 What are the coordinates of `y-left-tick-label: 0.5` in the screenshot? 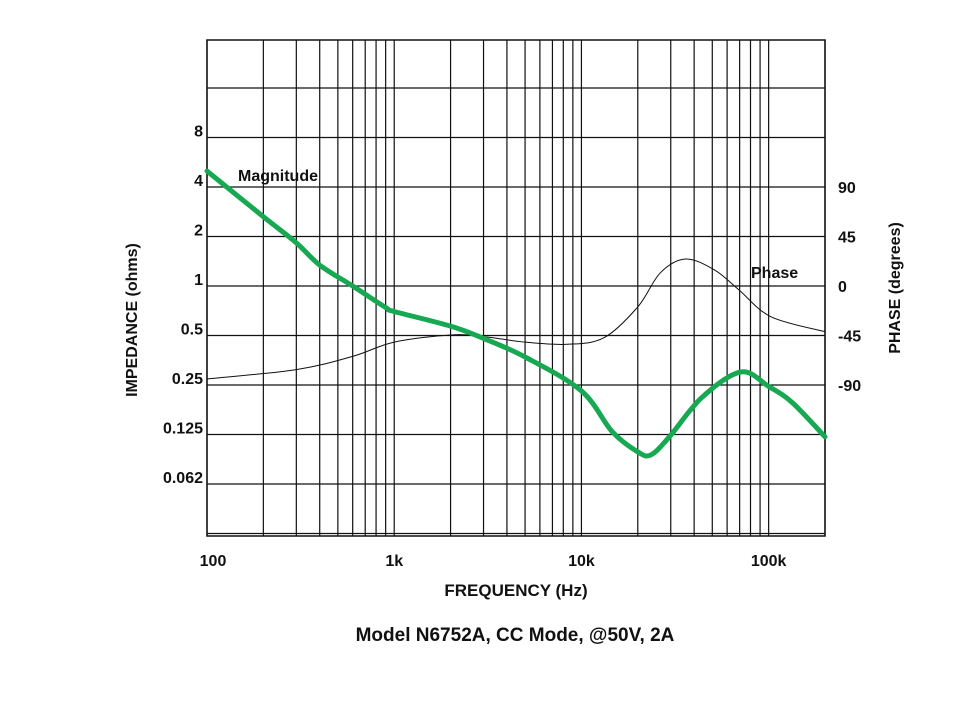 It's located at (192, 330).